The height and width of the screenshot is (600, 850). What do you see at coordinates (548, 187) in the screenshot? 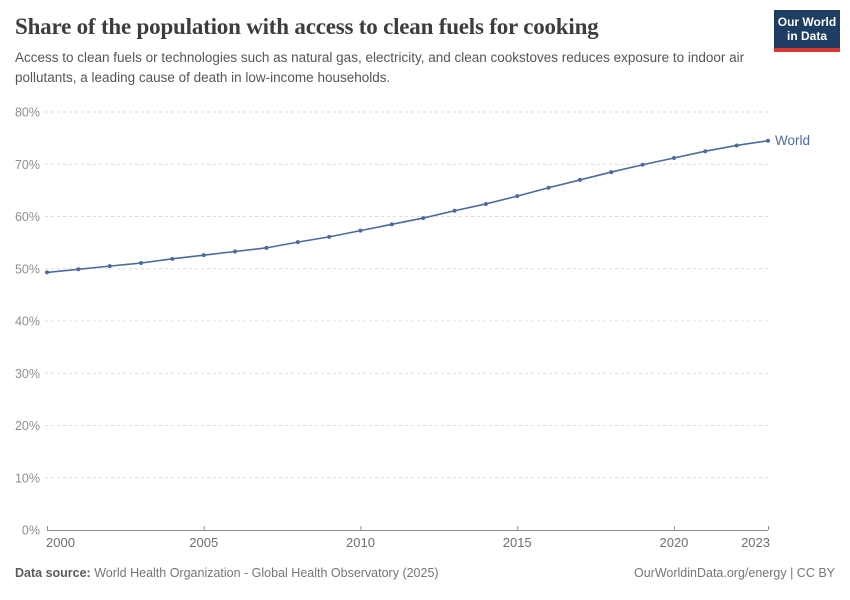
I see `data-point-world-2016` at bounding box center [548, 187].